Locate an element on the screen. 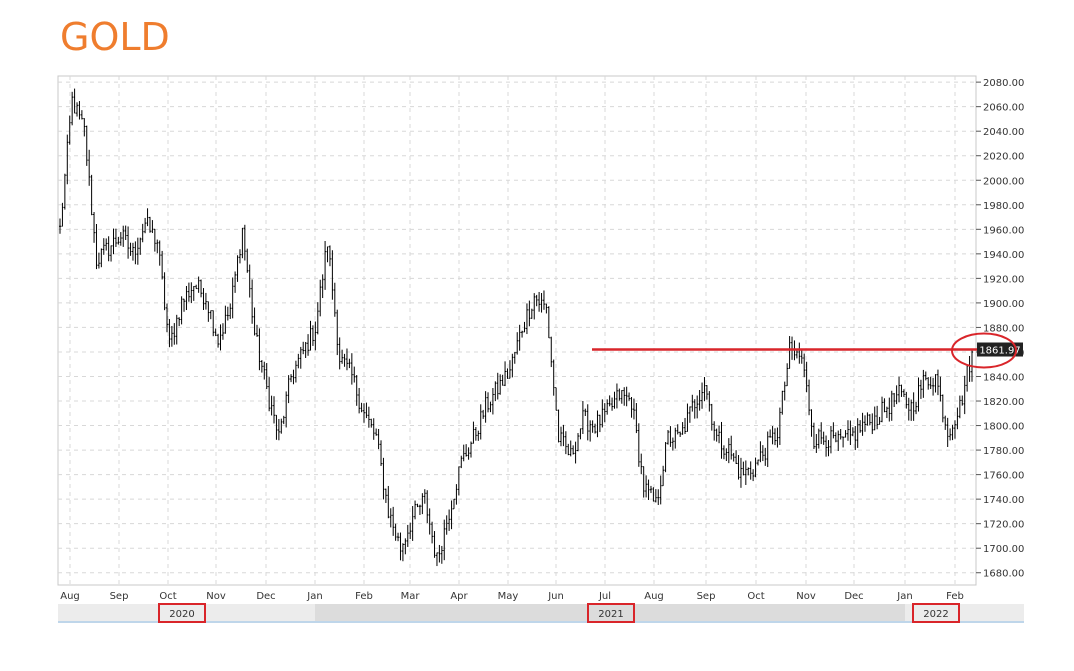 The width and height of the screenshot is (1074, 671). y-tick-label: 2080.00 is located at coordinates (1003, 83).